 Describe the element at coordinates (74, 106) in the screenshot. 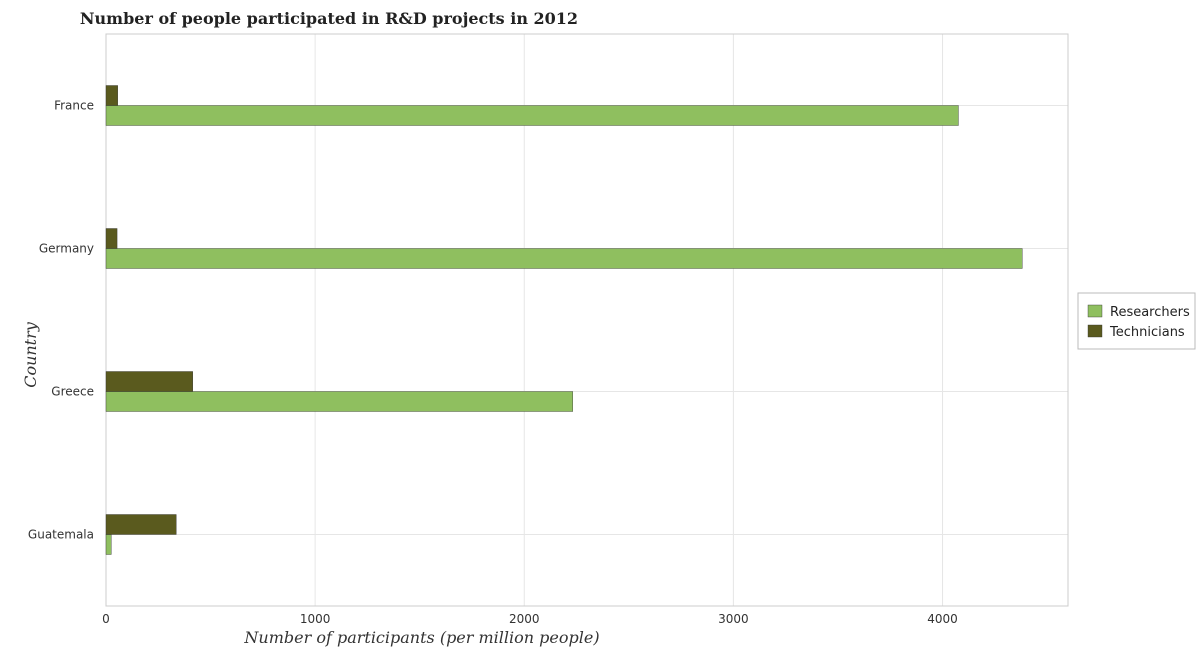

I see `y-tick-label: France` at that location.